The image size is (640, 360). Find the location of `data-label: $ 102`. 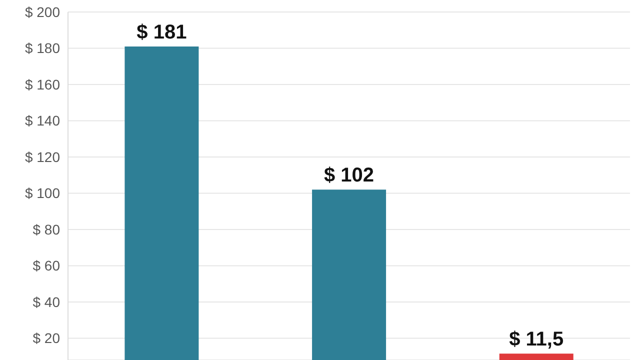

data-label: $ 102 is located at coordinates (349, 175).